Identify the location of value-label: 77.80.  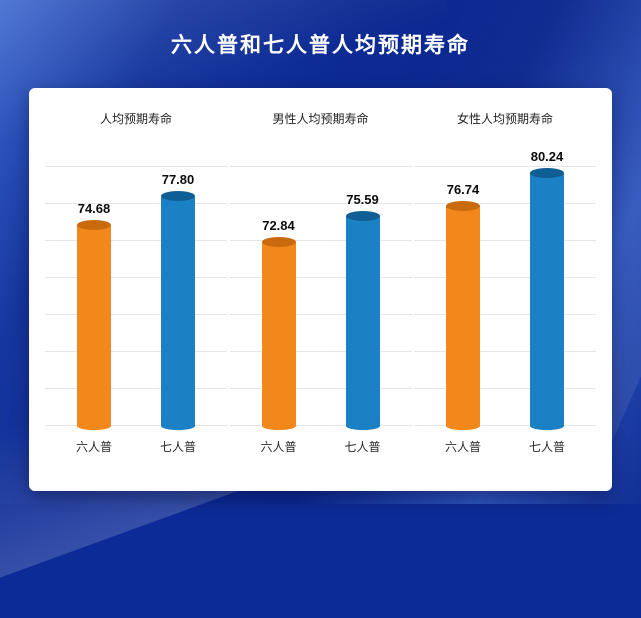
(178, 179).